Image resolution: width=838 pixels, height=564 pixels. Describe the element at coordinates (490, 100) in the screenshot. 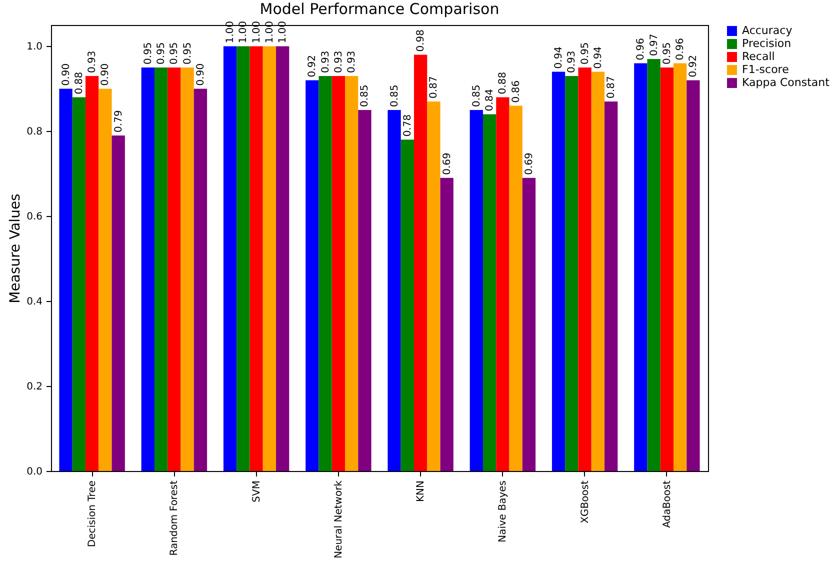

I see `data-label: 0.84` at that location.